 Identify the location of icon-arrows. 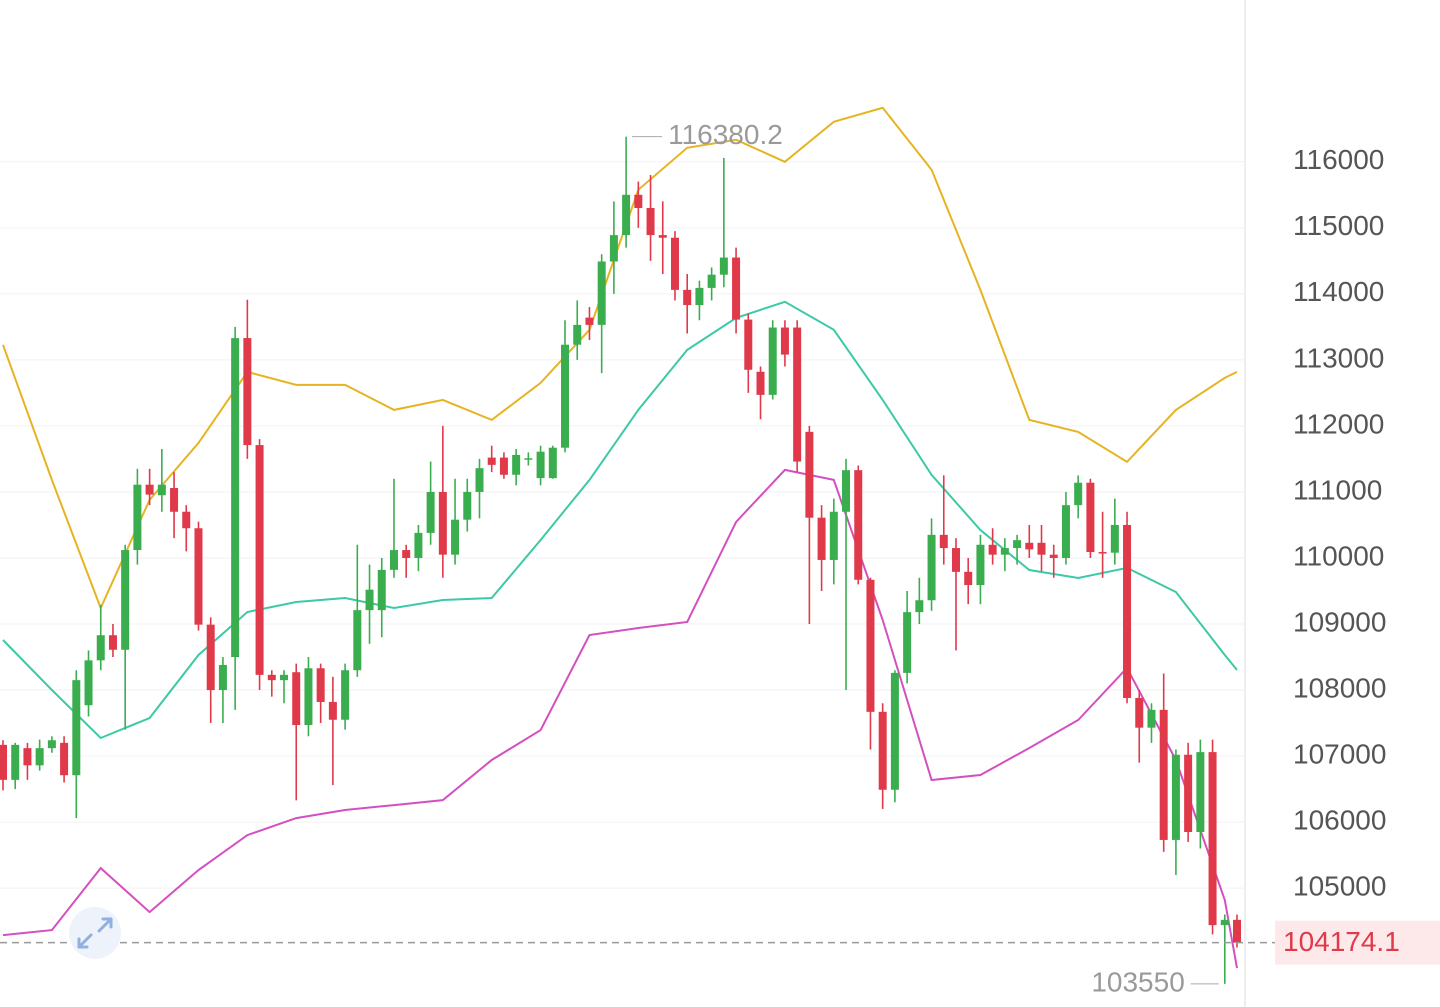
(95, 933).